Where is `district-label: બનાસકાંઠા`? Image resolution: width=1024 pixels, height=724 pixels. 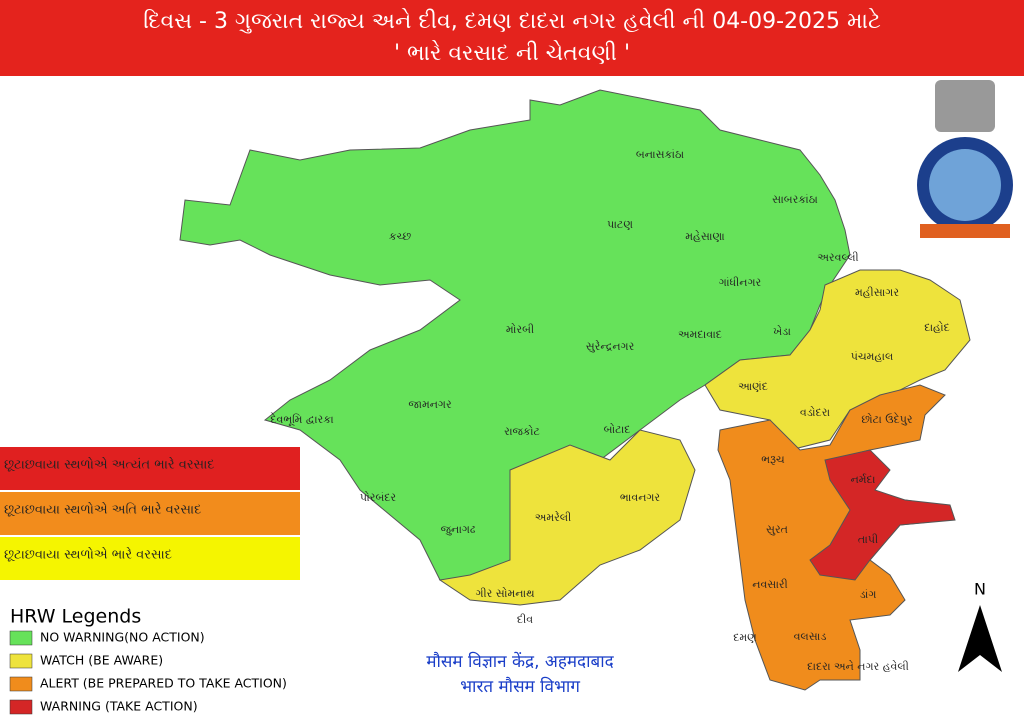 district-label: બનાસકાંઠા is located at coordinates (660, 154).